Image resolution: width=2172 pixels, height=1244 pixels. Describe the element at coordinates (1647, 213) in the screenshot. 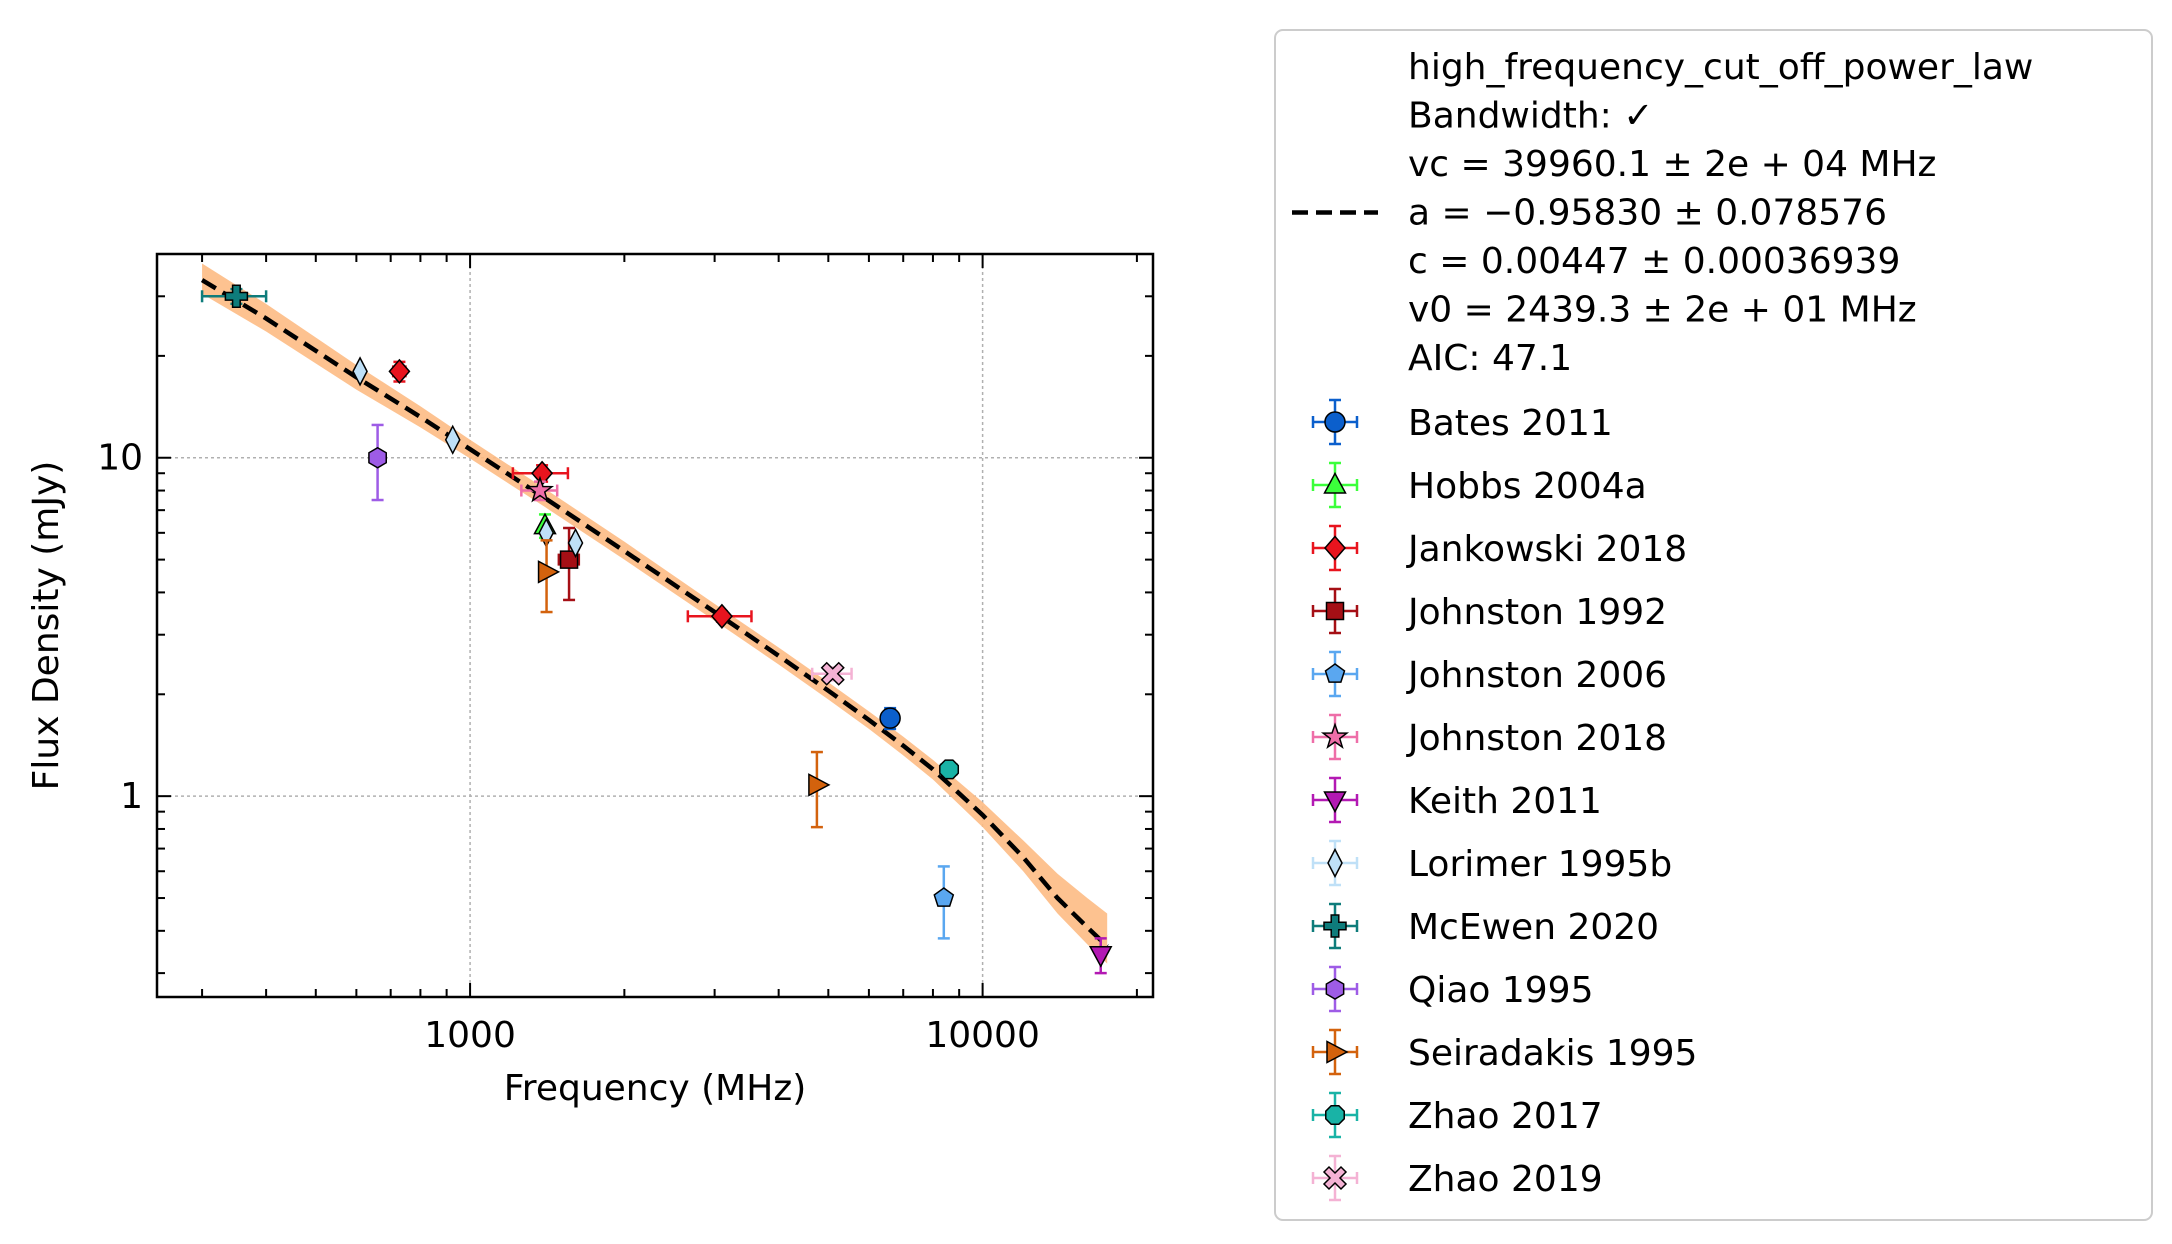

I see `legend-fit-text-line: a = −0.95830 ± 0.078576` at that location.